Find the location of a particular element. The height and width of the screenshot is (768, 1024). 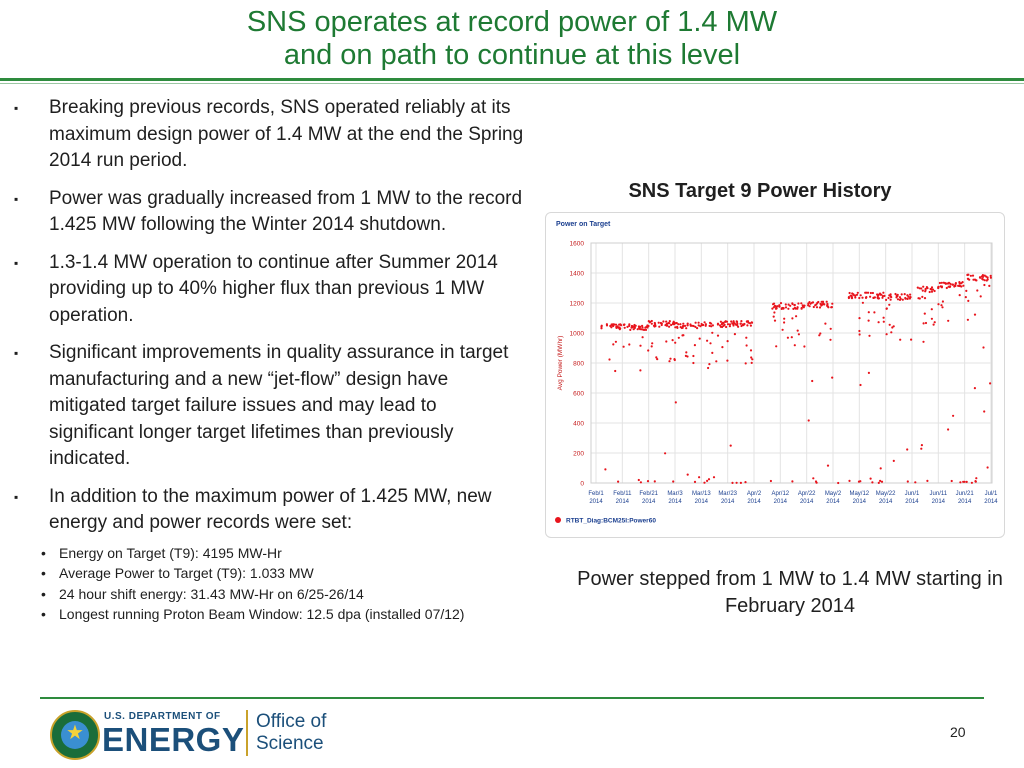

y-tick-label: 0 is located at coordinates (582, 484).